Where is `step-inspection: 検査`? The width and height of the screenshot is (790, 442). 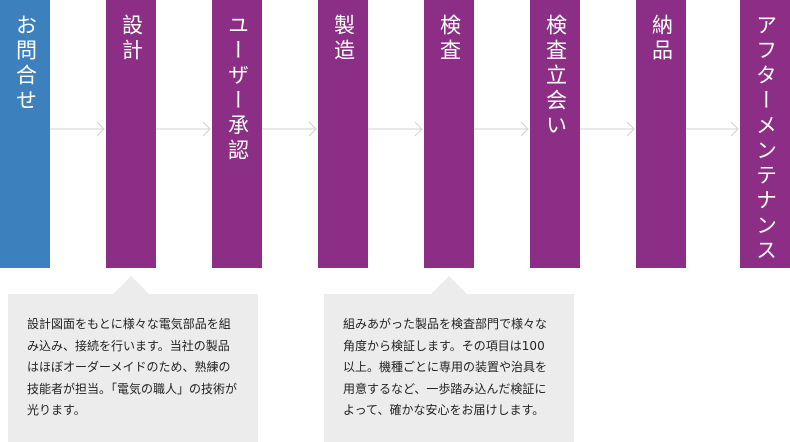
step-inspection: 検査 is located at coordinates (449, 134).